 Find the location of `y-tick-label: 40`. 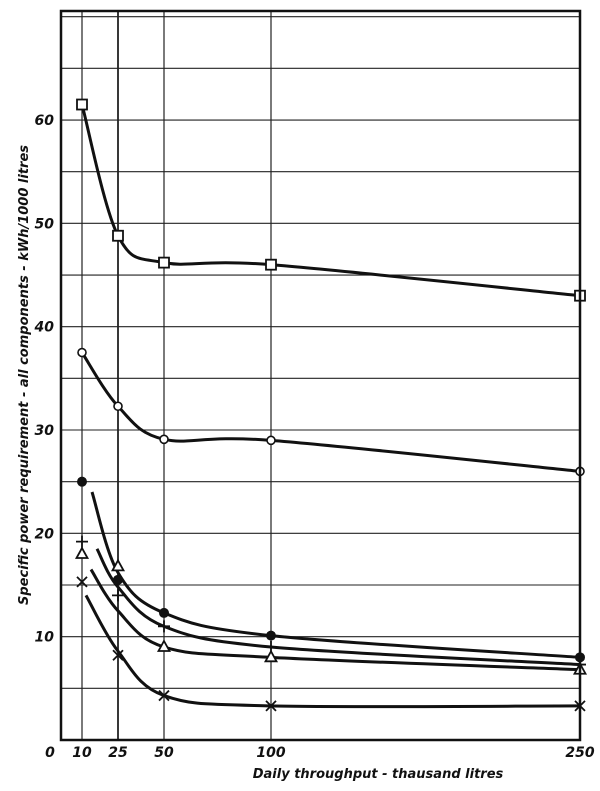

y-tick-label: 40 is located at coordinates (44, 328).